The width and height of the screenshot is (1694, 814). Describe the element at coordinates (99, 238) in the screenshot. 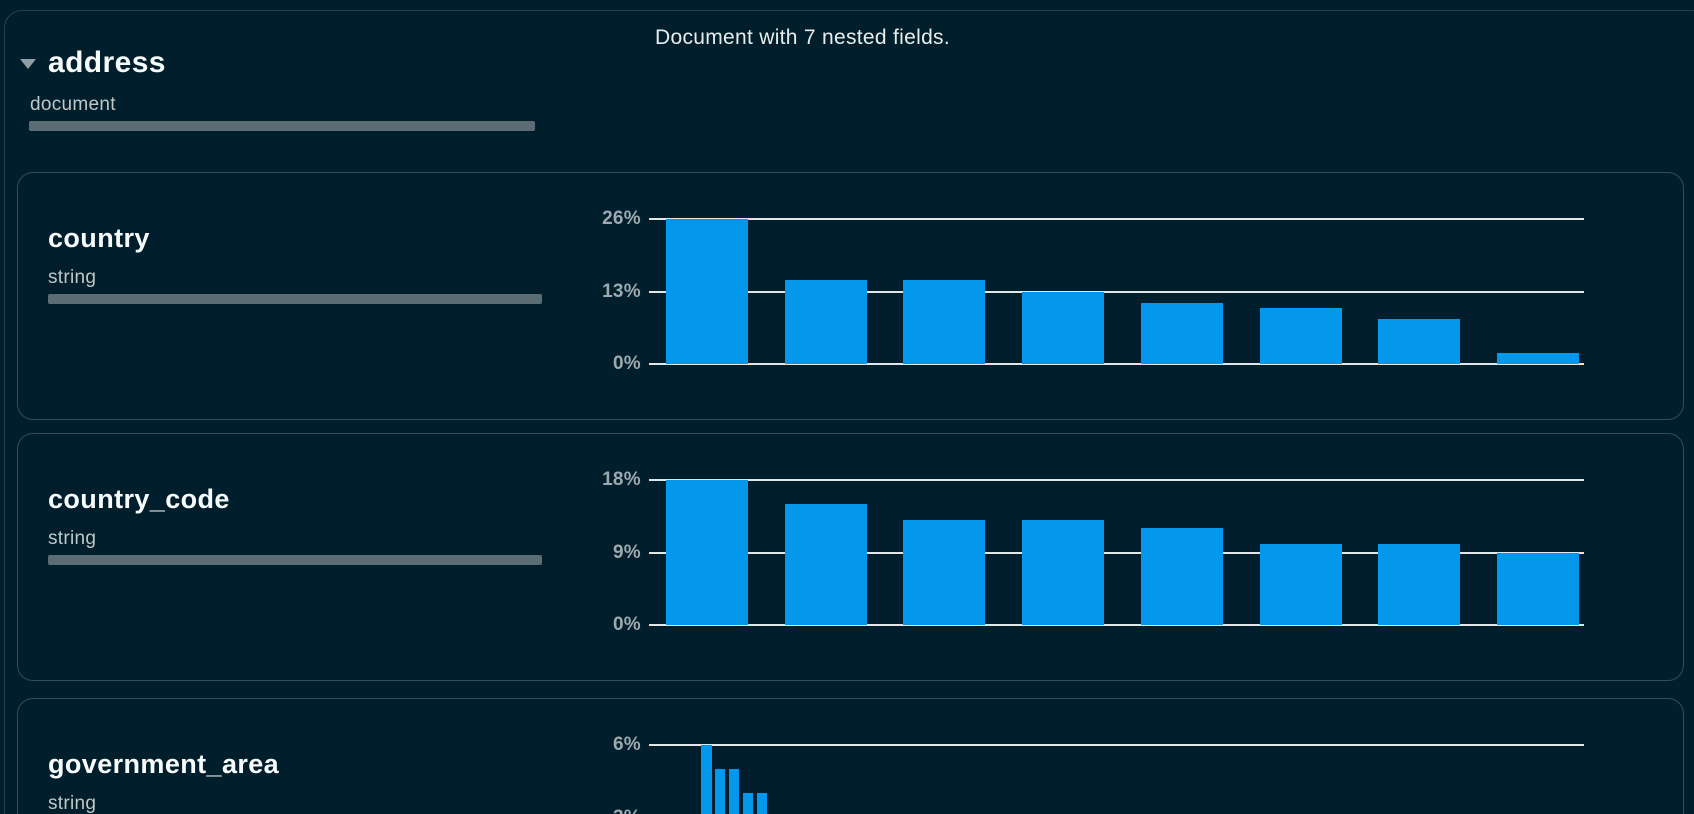

I see `field-name: country` at that location.